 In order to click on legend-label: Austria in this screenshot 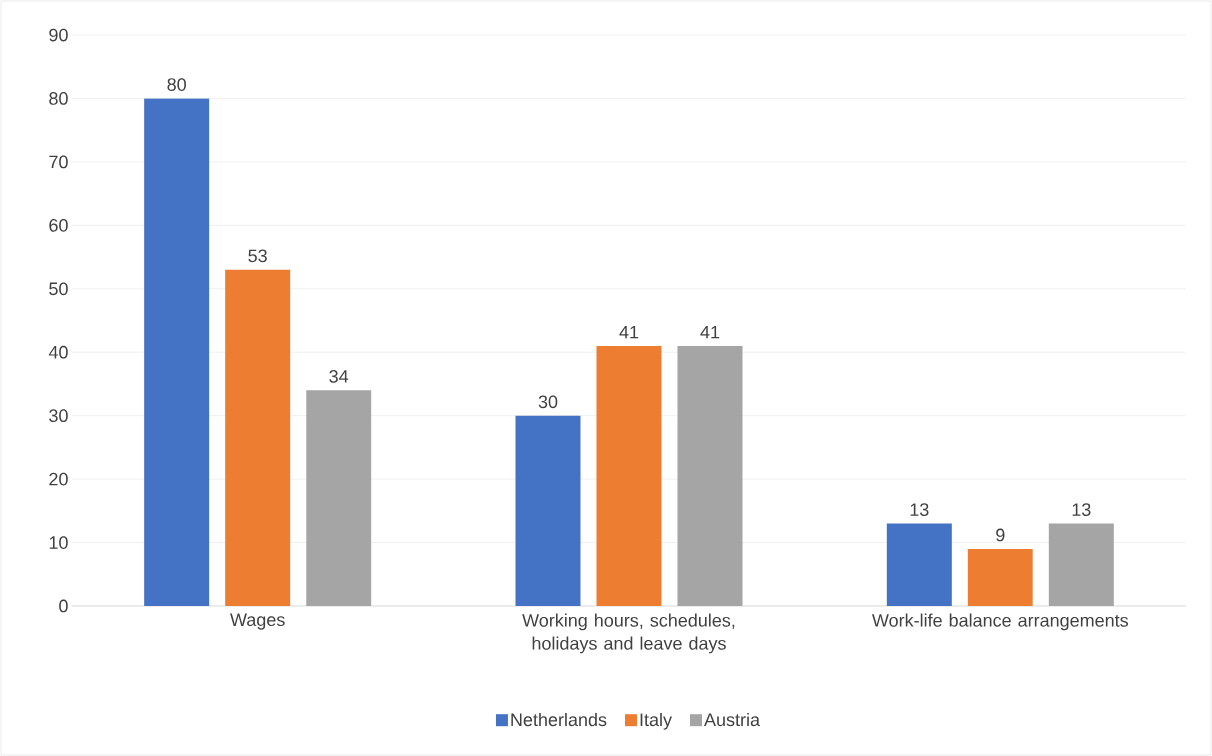, I will do `click(732, 719)`.